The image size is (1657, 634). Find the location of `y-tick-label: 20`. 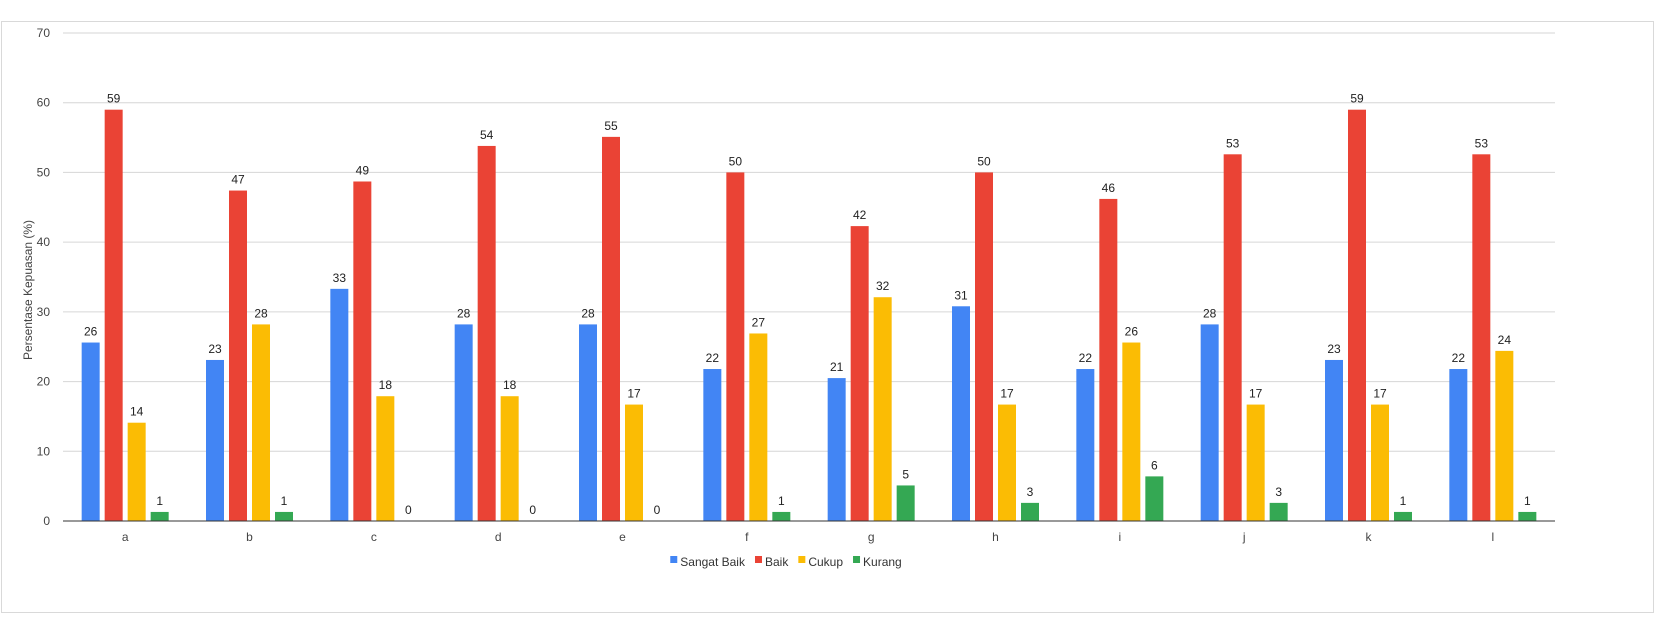

y-tick-label: 20 is located at coordinates (44, 382).